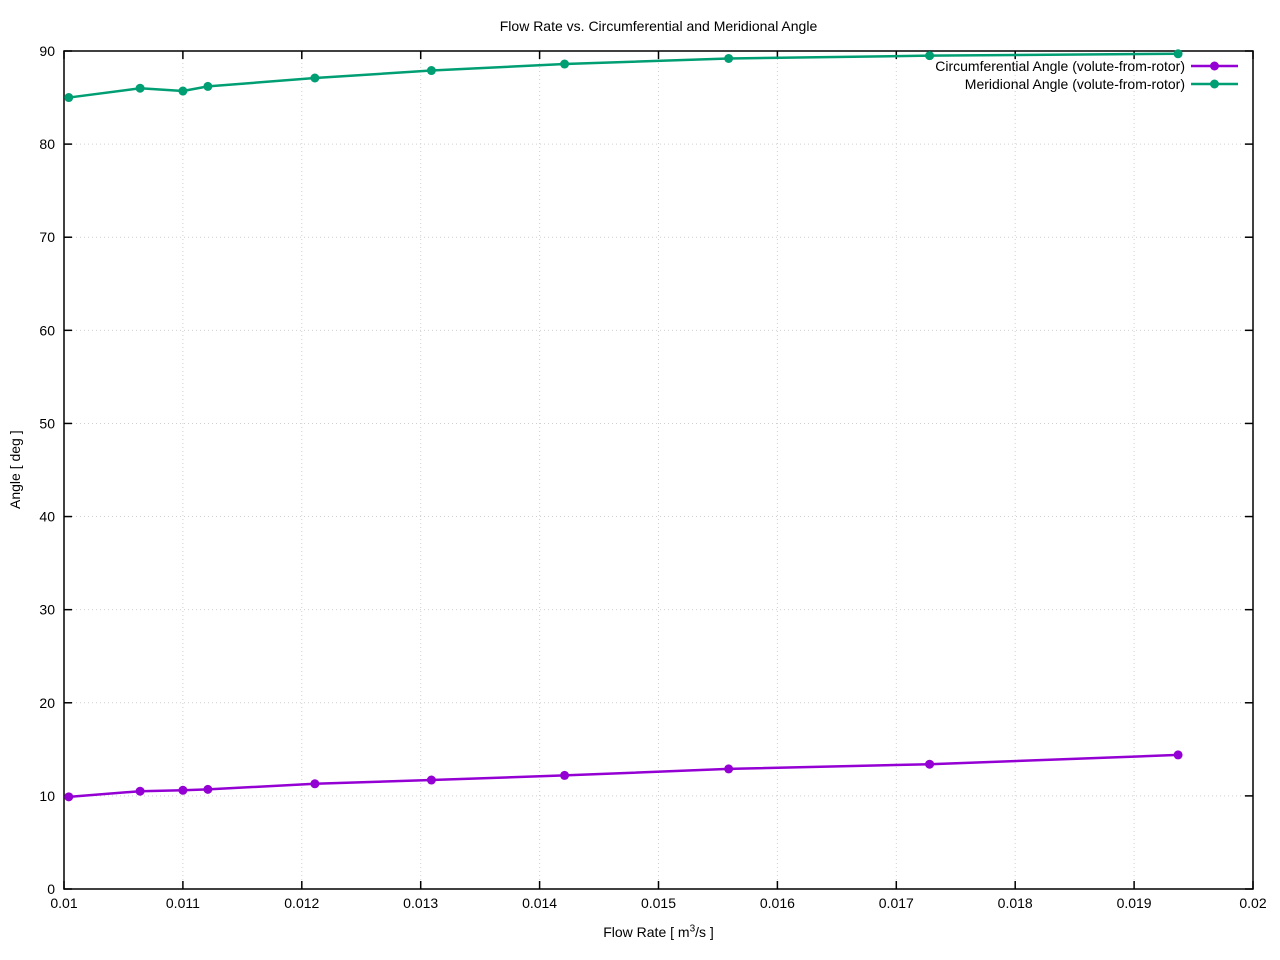 Image resolution: width=1280 pixels, height=960 pixels. Describe the element at coordinates (777, 903) in the screenshot. I see `x-tick-label: 0.016` at that location.